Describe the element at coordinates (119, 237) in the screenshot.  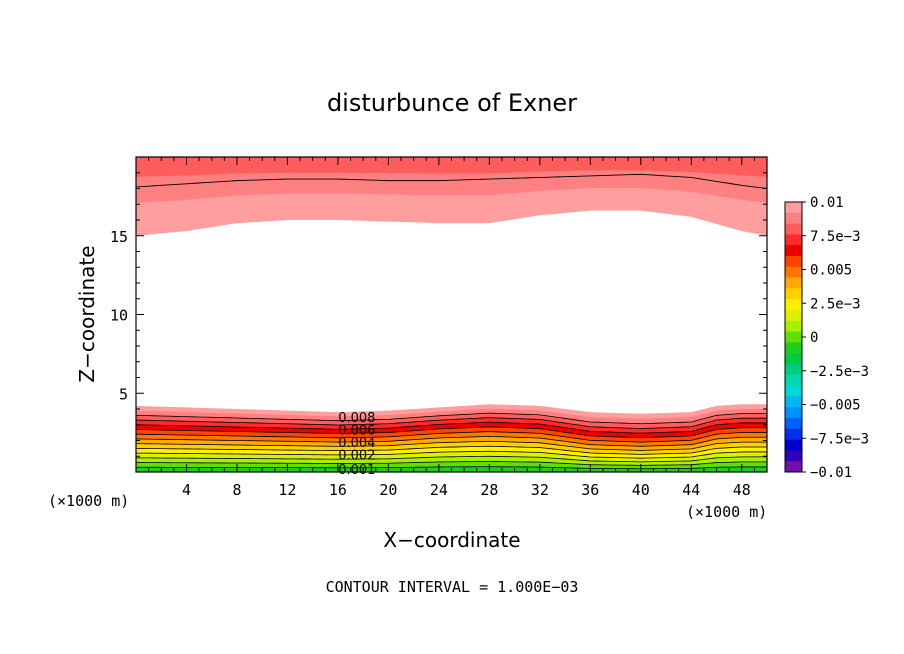
I see `y-tick-label: 15` at that location.